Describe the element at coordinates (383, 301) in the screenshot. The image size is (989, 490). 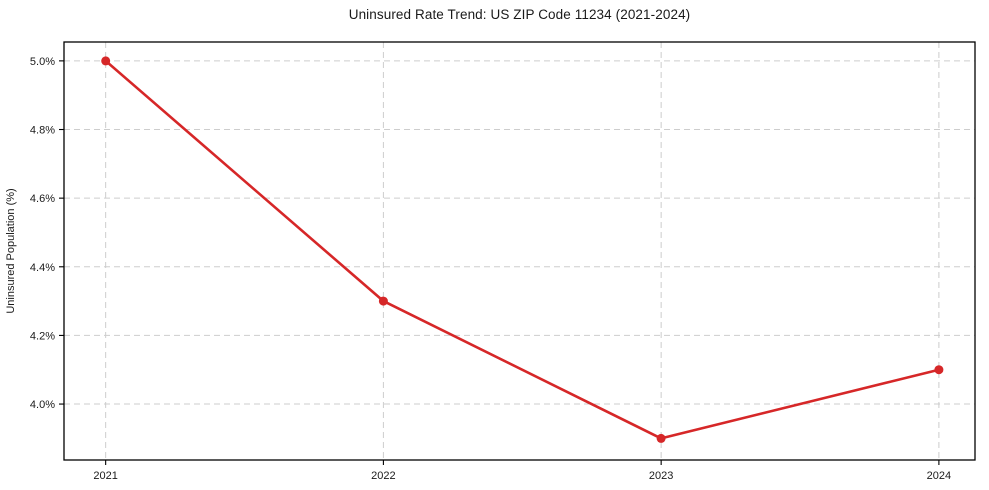
I see `data-point-2022` at that location.